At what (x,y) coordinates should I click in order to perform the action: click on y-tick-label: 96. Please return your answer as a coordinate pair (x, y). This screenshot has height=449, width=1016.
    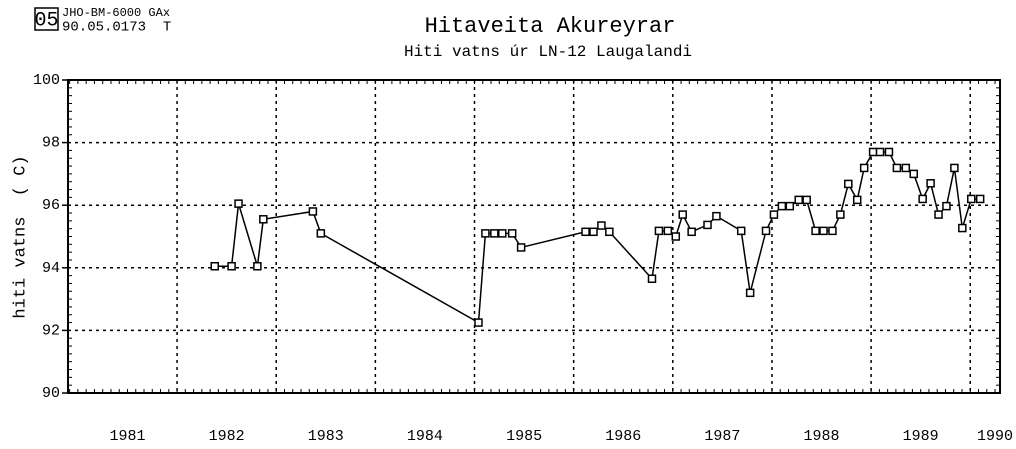
    Looking at the image, I should click on (51, 205).